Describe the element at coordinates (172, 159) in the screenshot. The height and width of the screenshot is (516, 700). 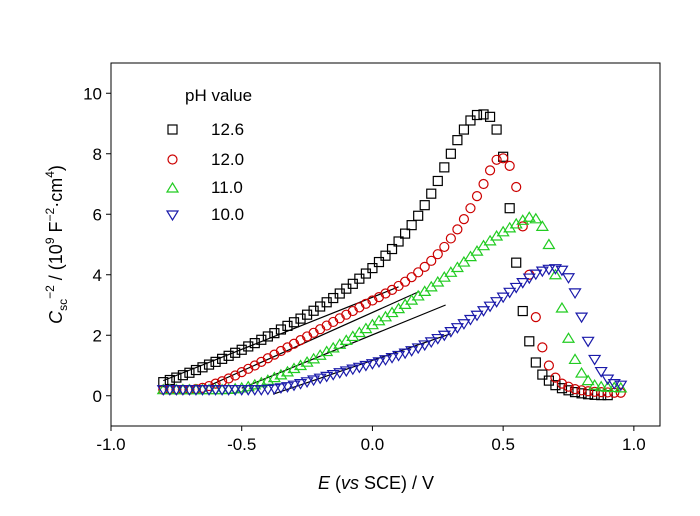
I see `legend-circle-marker` at that location.